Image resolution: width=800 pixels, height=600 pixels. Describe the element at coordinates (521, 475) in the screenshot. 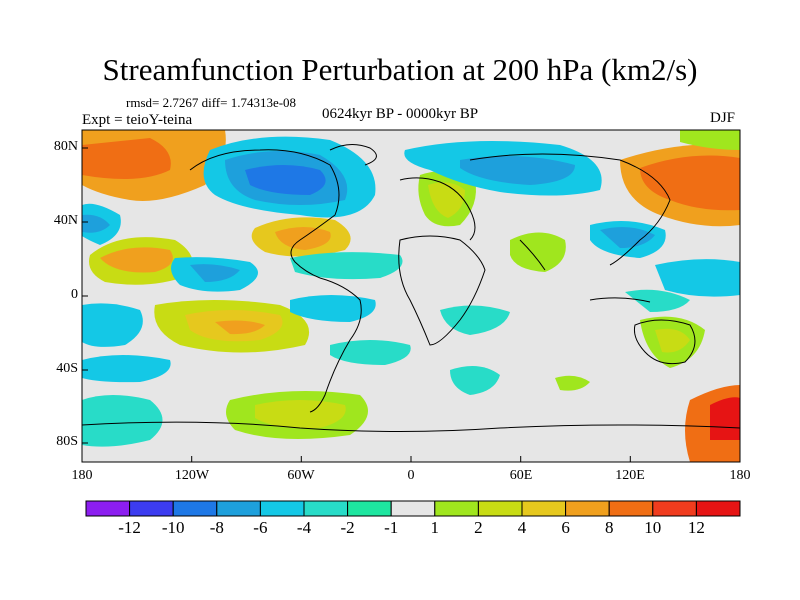

I see `lon-label-60e: 60E` at that location.